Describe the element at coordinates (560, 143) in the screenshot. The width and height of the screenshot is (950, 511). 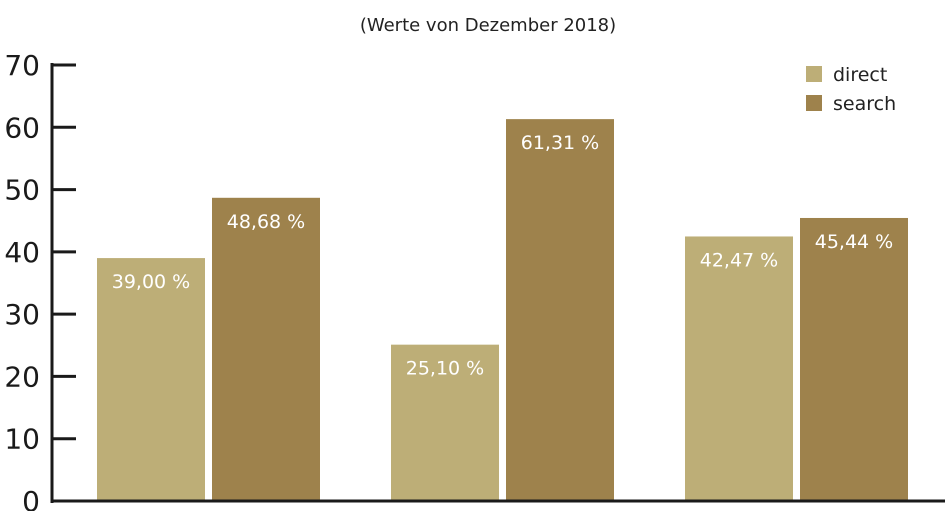
I see `bar-value-label: 61,31 %` at that location.